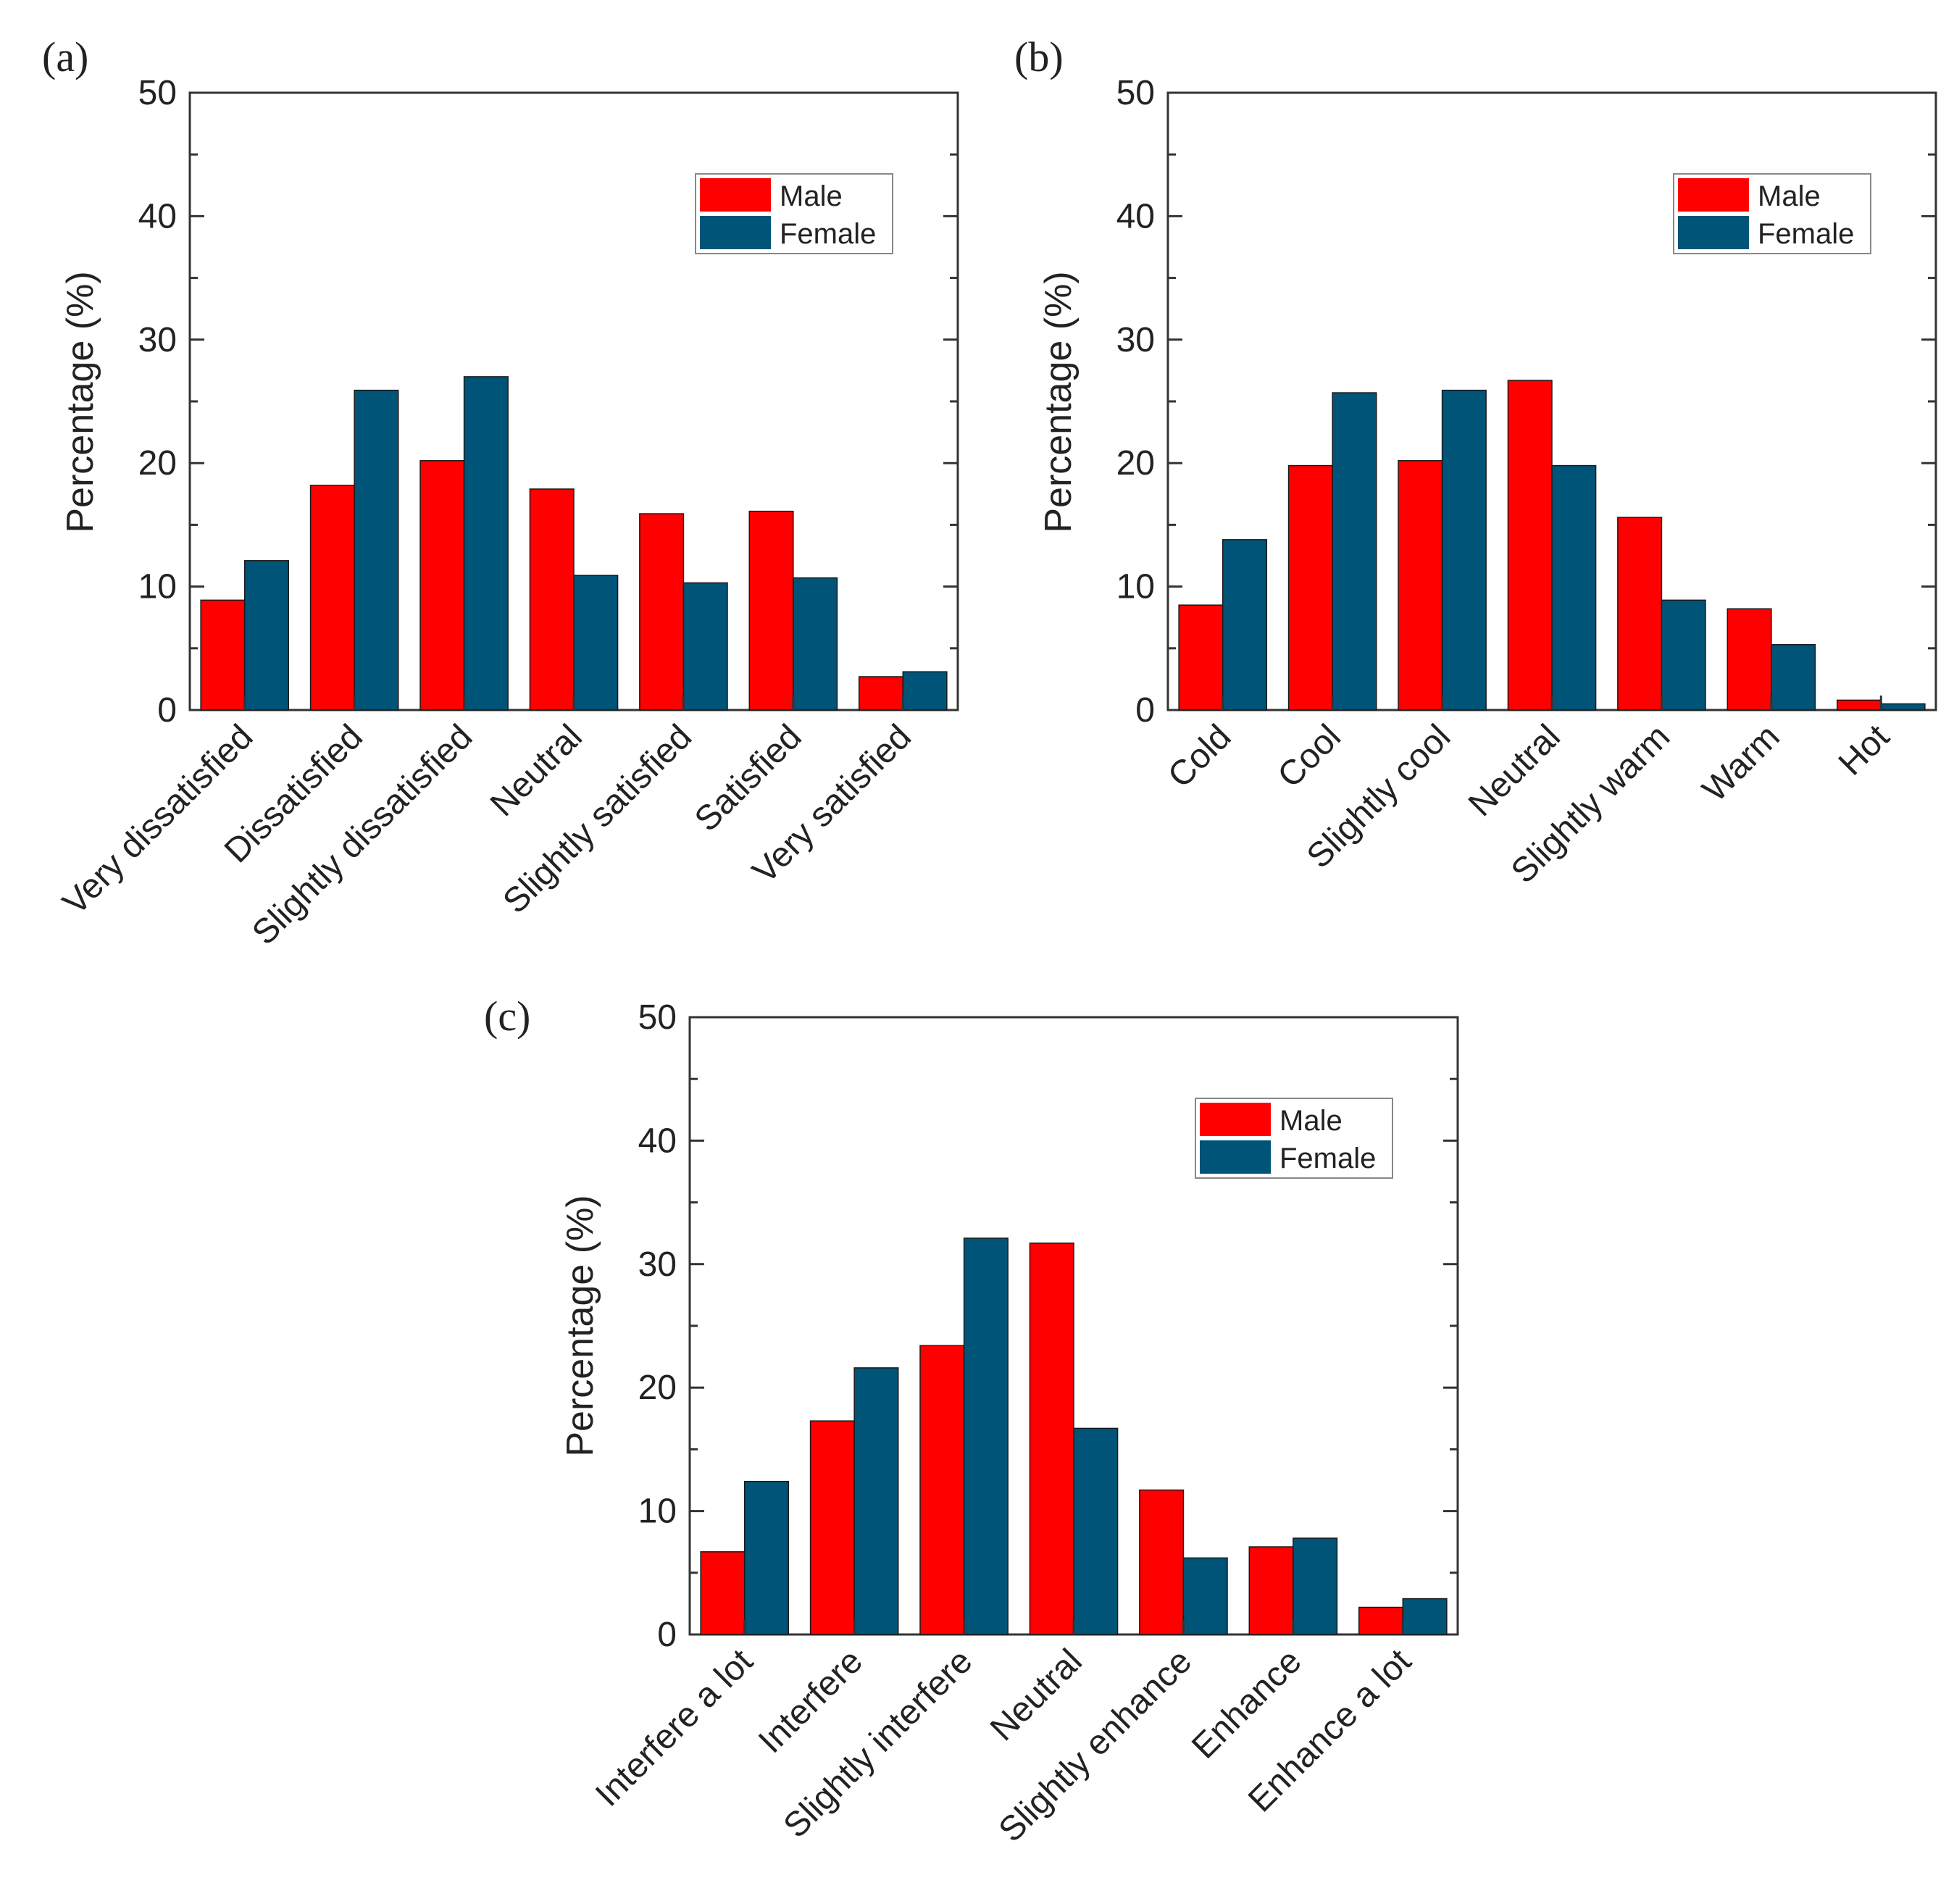  What do you see at coordinates (705, 646) in the screenshot?
I see `bar-female-slightly-satisfied` at bounding box center [705, 646].